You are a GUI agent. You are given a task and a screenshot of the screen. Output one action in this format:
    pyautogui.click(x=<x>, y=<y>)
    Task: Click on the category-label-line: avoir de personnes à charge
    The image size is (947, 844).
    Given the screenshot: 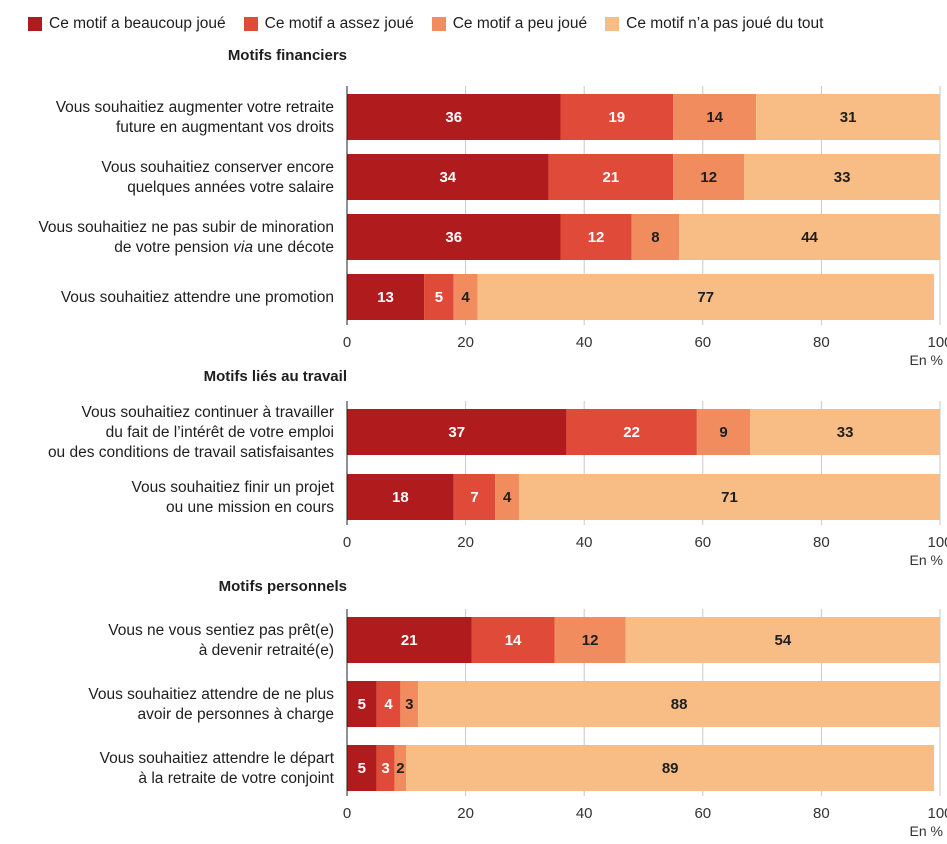 What is the action you would take?
    pyautogui.click(x=236, y=714)
    